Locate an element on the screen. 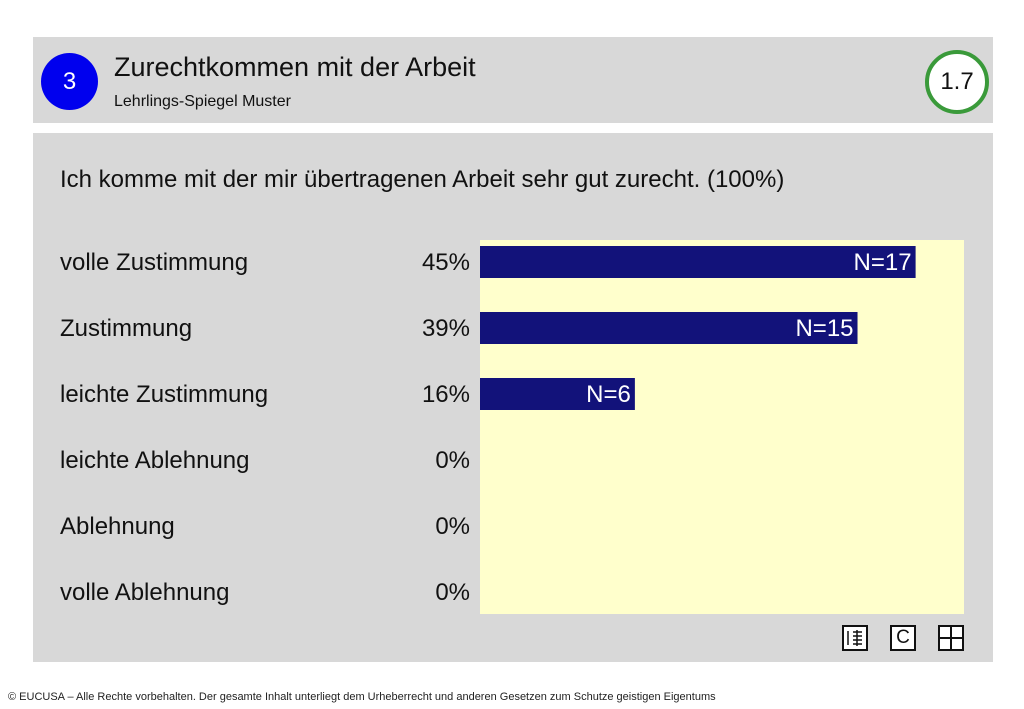  category-label: leichte Ablehnung is located at coordinates (155, 460).